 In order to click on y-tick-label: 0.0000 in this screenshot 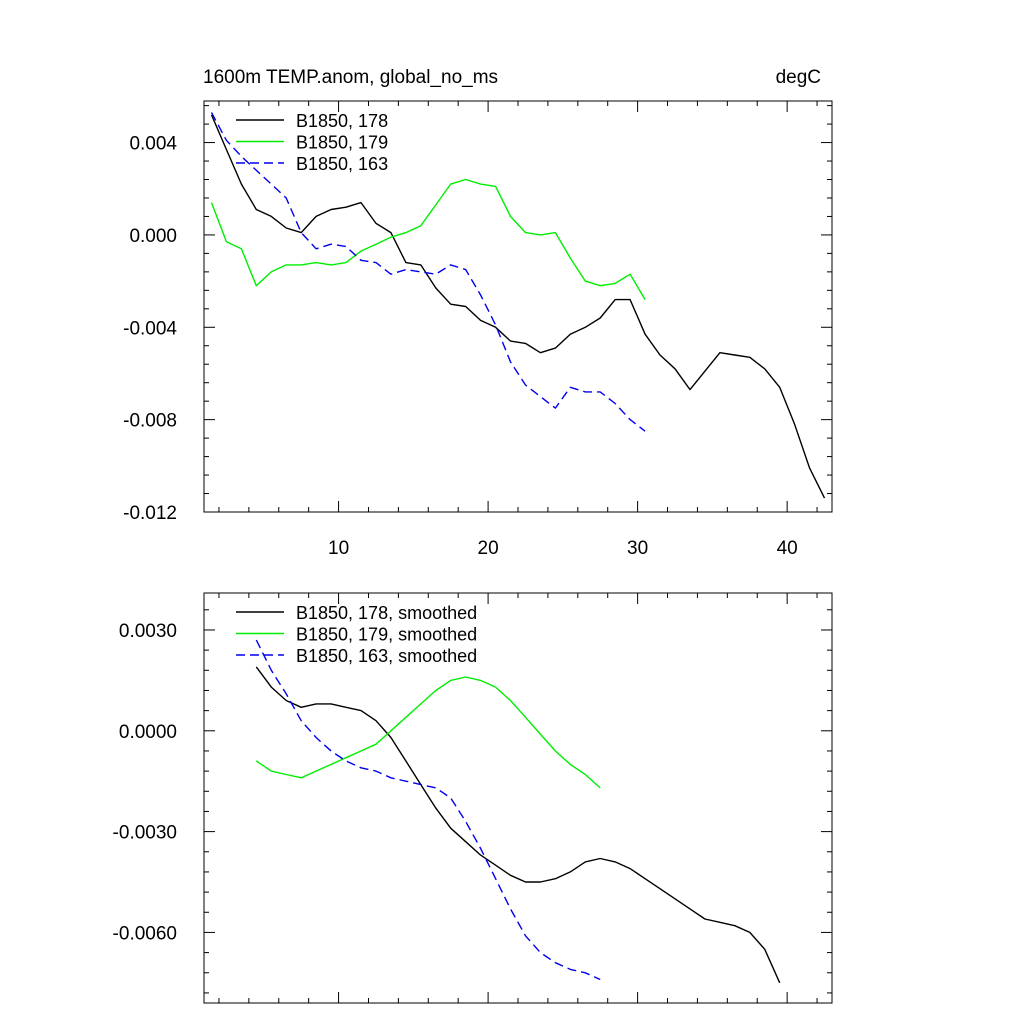, I will do `click(148, 732)`.